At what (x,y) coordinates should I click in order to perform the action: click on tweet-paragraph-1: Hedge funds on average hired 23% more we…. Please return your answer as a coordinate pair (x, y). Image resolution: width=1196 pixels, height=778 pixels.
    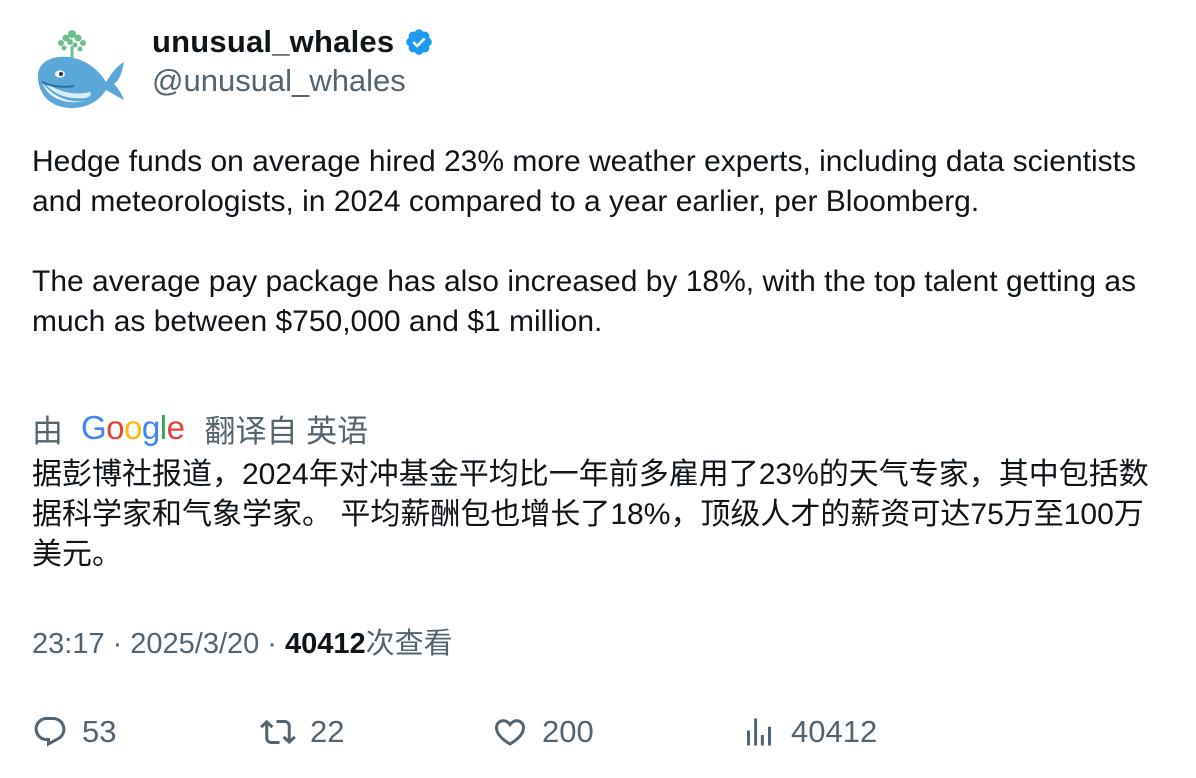
    Looking at the image, I should click on (584, 181).